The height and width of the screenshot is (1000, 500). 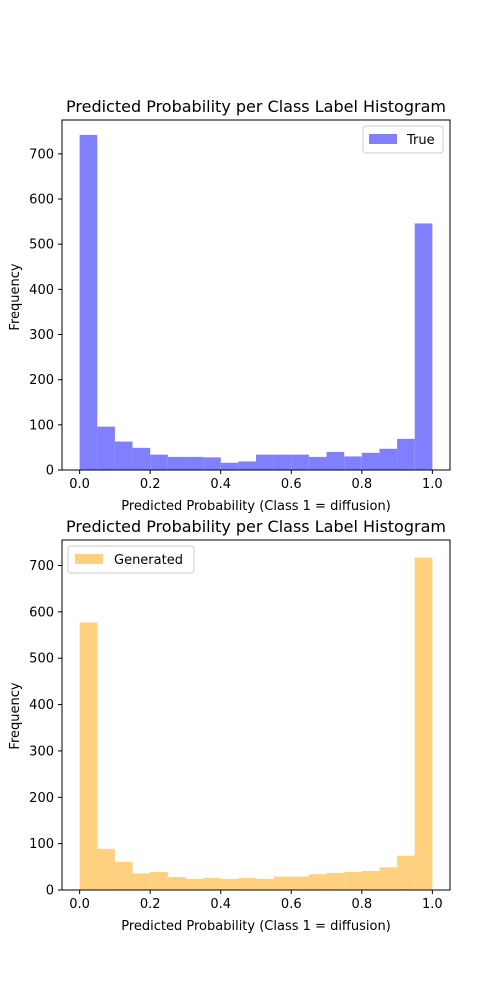 I want to click on legend-label: True, so click(x=420, y=140).